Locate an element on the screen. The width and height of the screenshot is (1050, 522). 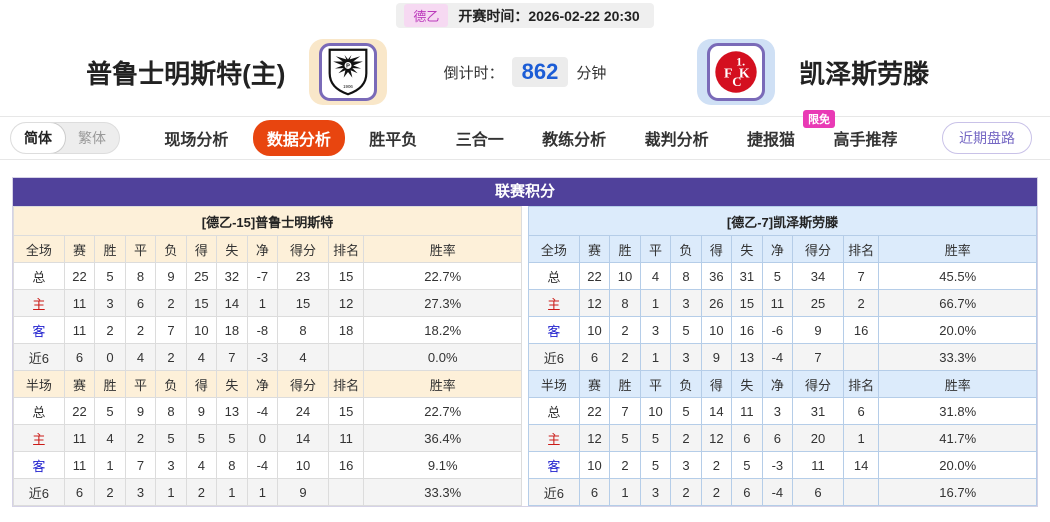
away-team-block: 1. F C K 凯泽斯劳滕 is located at coordinates (813, 72).